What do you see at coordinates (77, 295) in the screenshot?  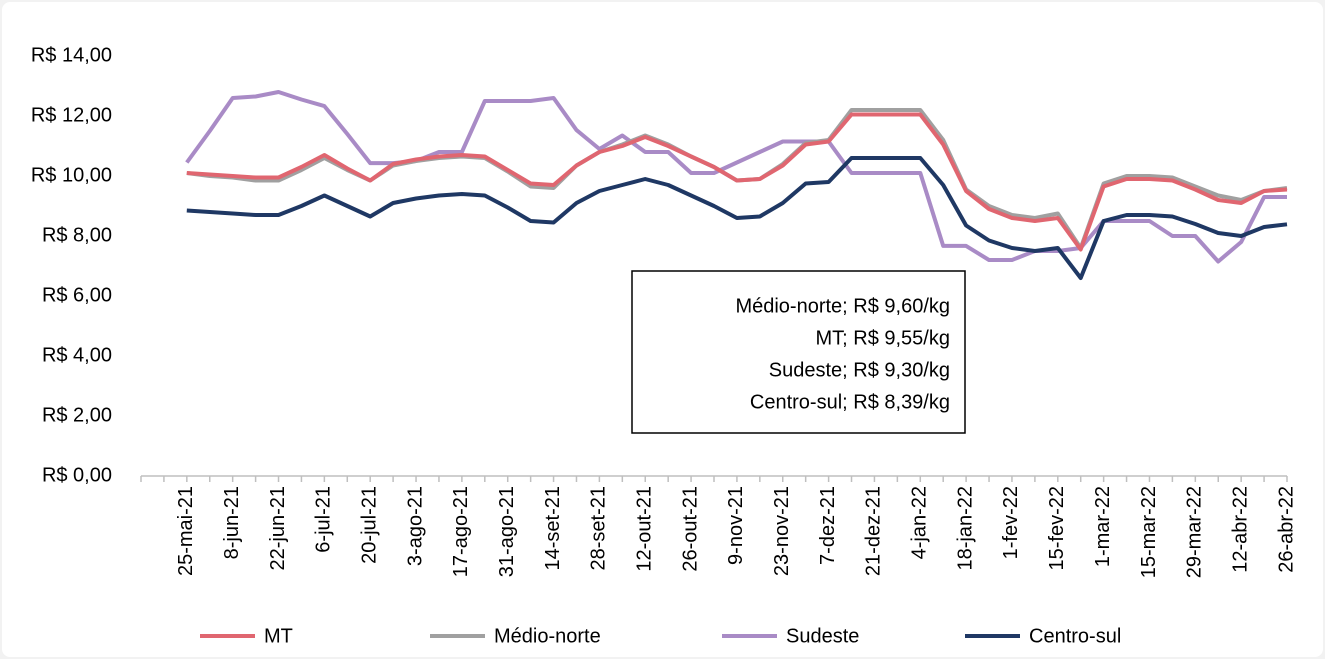 I see `y-tick-label: R$ 6,00` at bounding box center [77, 295].